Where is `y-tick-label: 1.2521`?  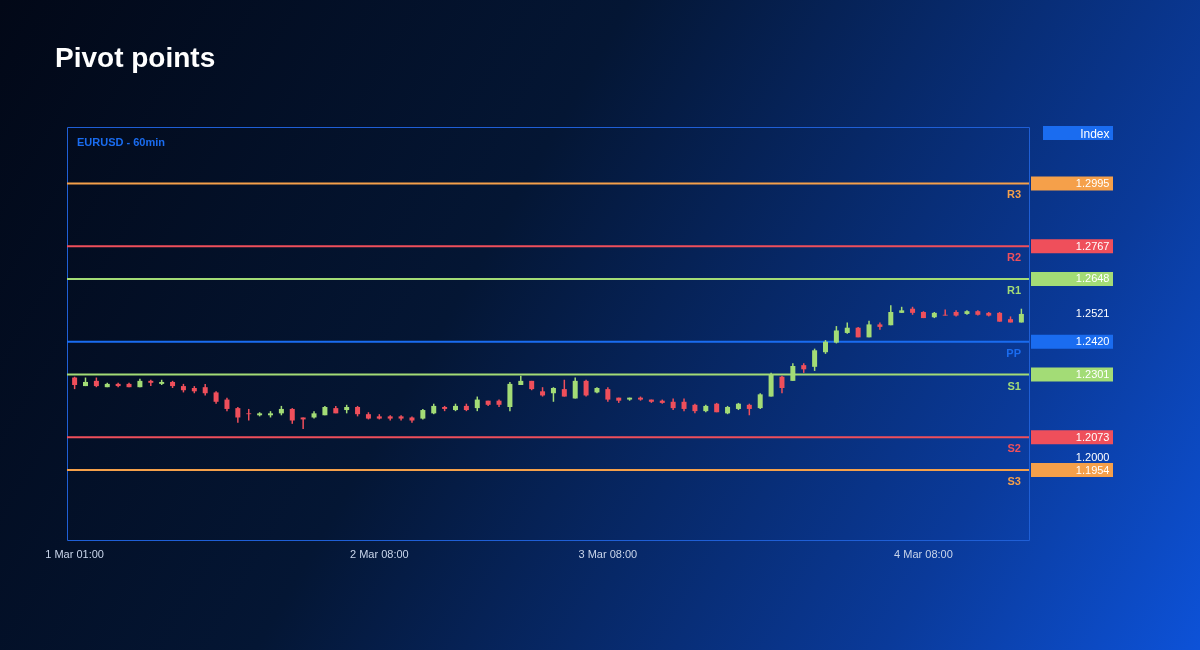 y-tick-label: 1.2521 is located at coordinates (1092, 313).